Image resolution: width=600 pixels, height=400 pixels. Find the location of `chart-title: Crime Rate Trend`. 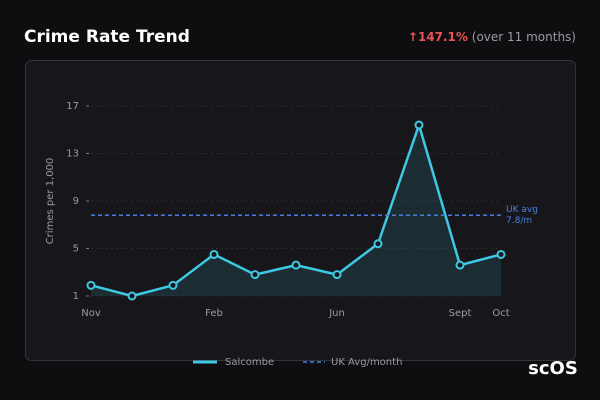

chart-title: Crime Rate Trend is located at coordinates (107, 37).